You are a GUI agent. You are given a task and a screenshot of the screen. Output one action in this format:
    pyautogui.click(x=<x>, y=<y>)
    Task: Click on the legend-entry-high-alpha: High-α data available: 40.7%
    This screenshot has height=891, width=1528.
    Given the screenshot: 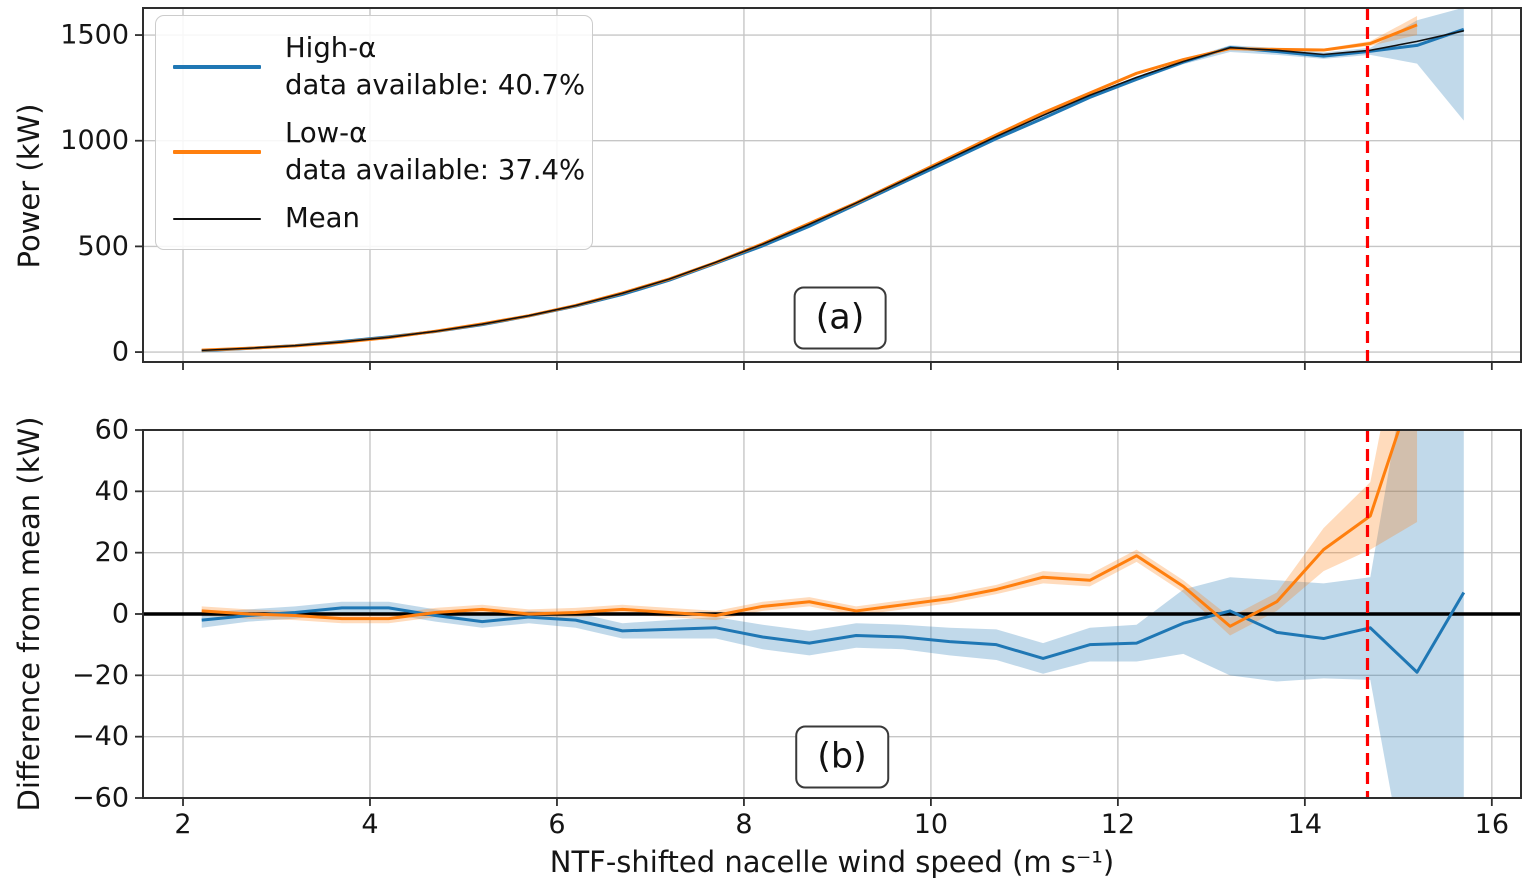 What is the action you would take?
    pyautogui.click(x=379, y=67)
    